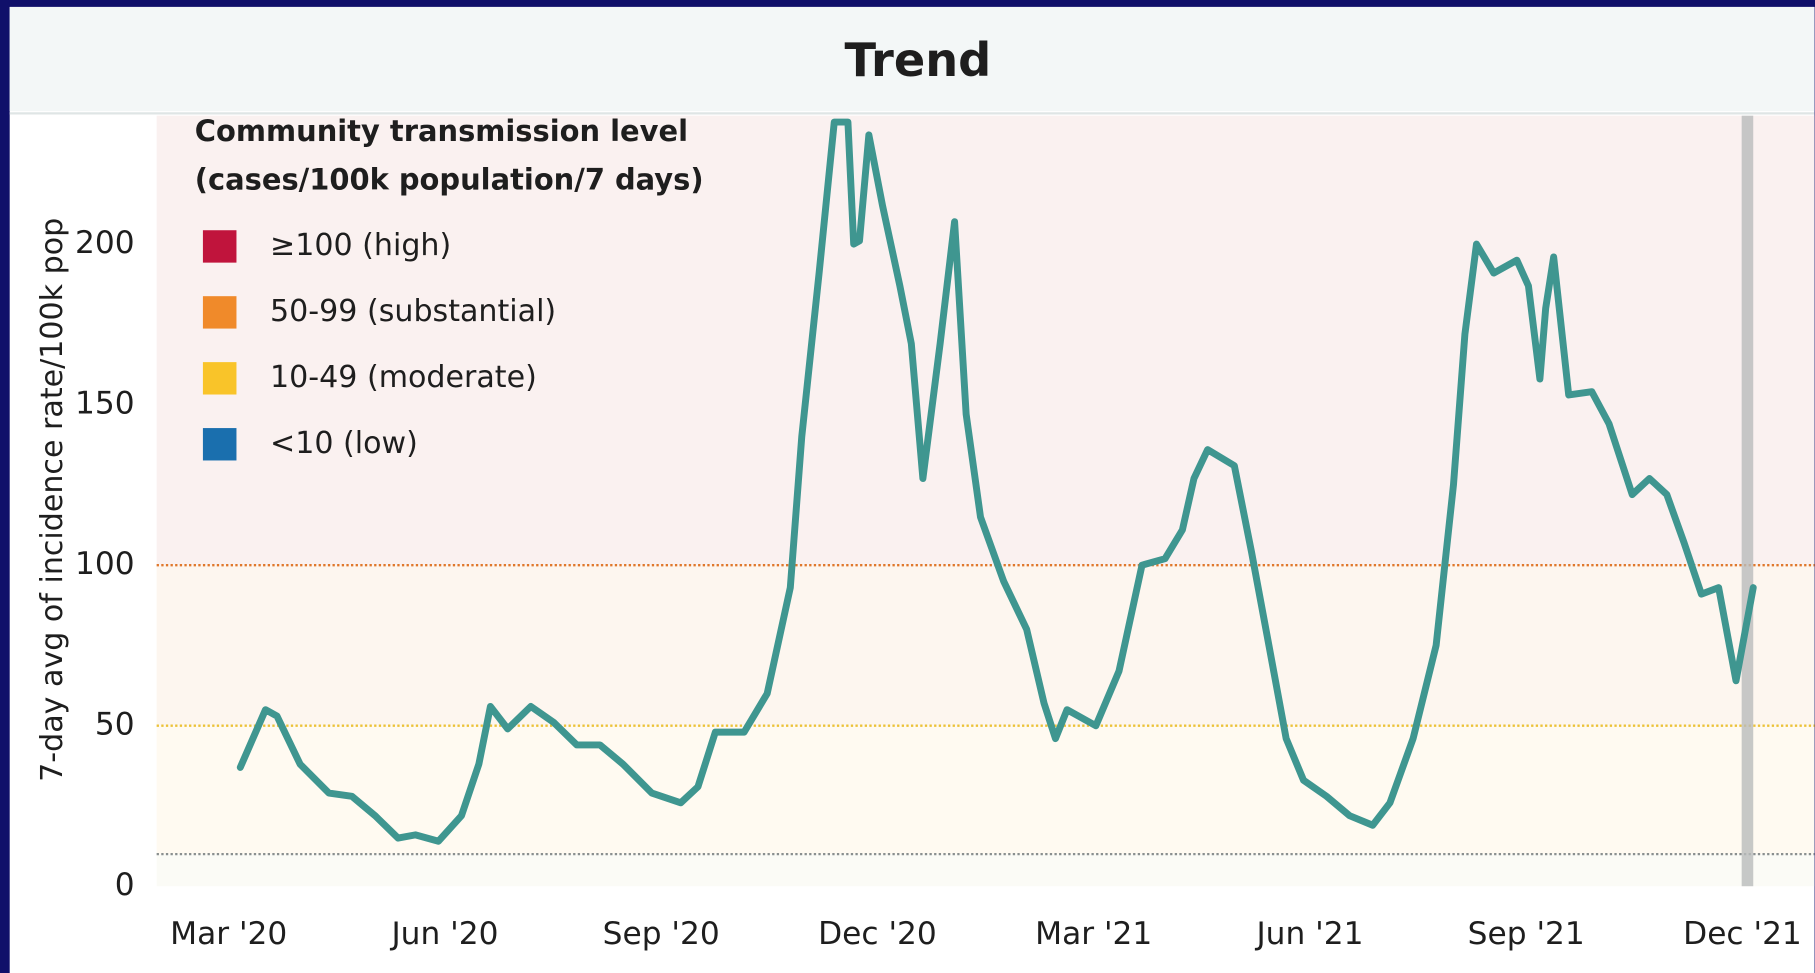  I want to click on x-tick-label: Dec '20, so click(877, 934).